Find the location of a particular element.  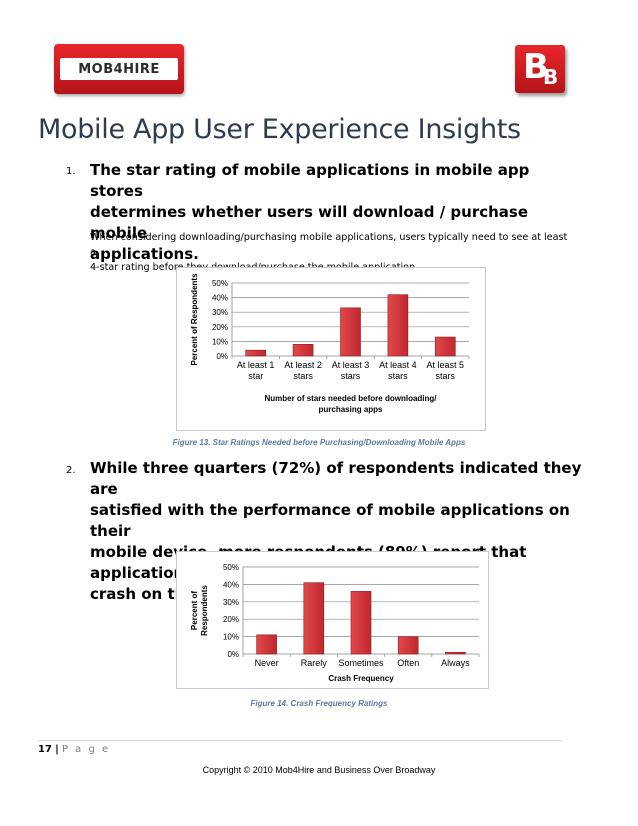

footer-divider is located at coordinates (300, 740).